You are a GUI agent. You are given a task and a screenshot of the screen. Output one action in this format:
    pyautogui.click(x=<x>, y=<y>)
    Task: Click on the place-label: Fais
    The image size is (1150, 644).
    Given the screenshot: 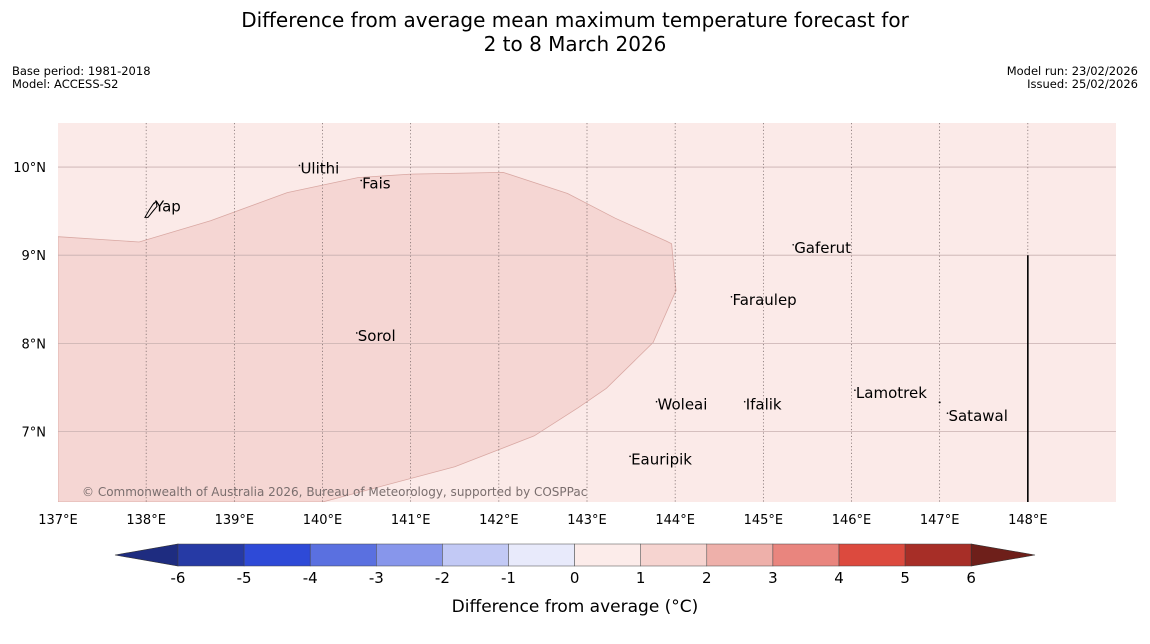 What is the action you would take?
    pyautogui.click(x=376, y=183)
    